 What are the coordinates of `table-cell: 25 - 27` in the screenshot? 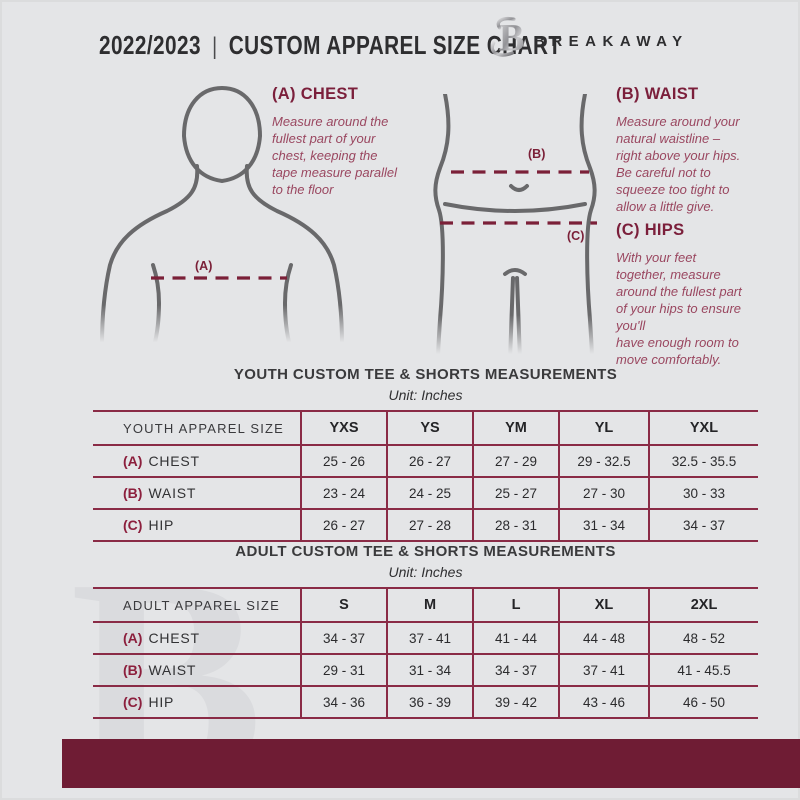 It's located at (515, 494).